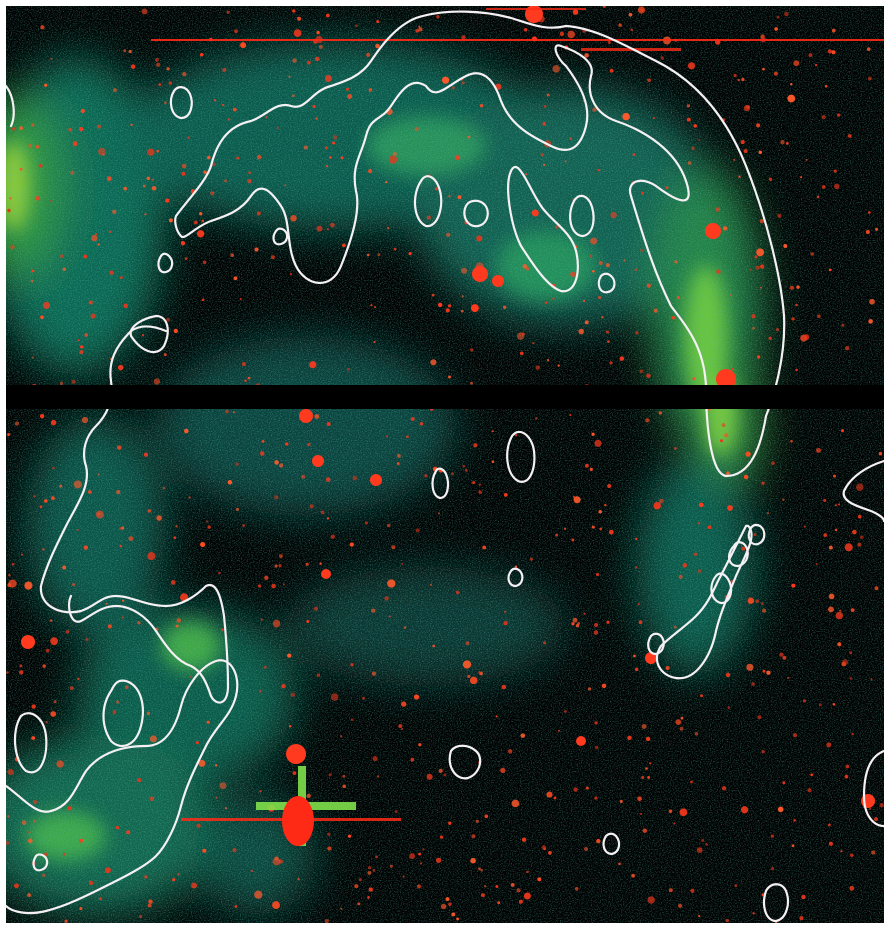 The width and height of the screenshot is (890, 929). Describe the element at coordinates (134, 514) in the screenshot. I see `contour-west-rim` at that location.